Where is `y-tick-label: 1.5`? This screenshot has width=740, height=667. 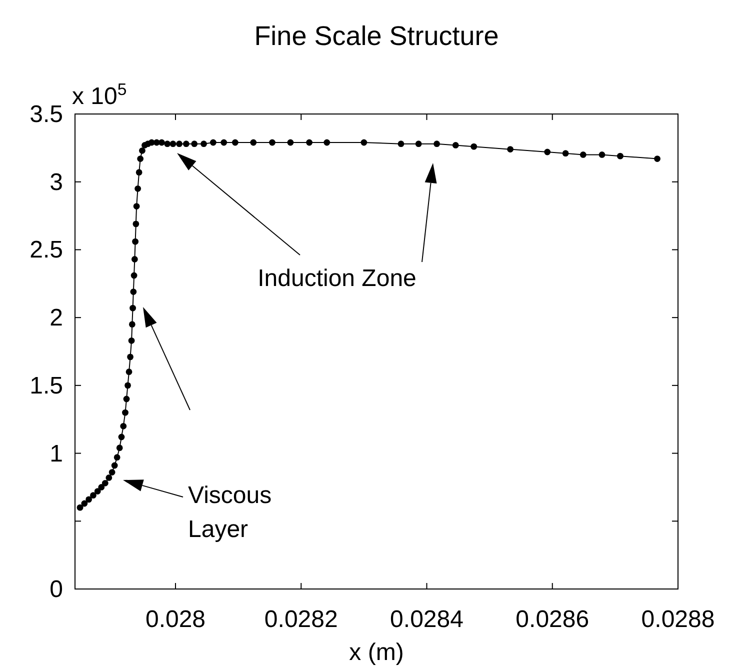 y-tick-label: 1.5 is located at coordinates (46, 386).